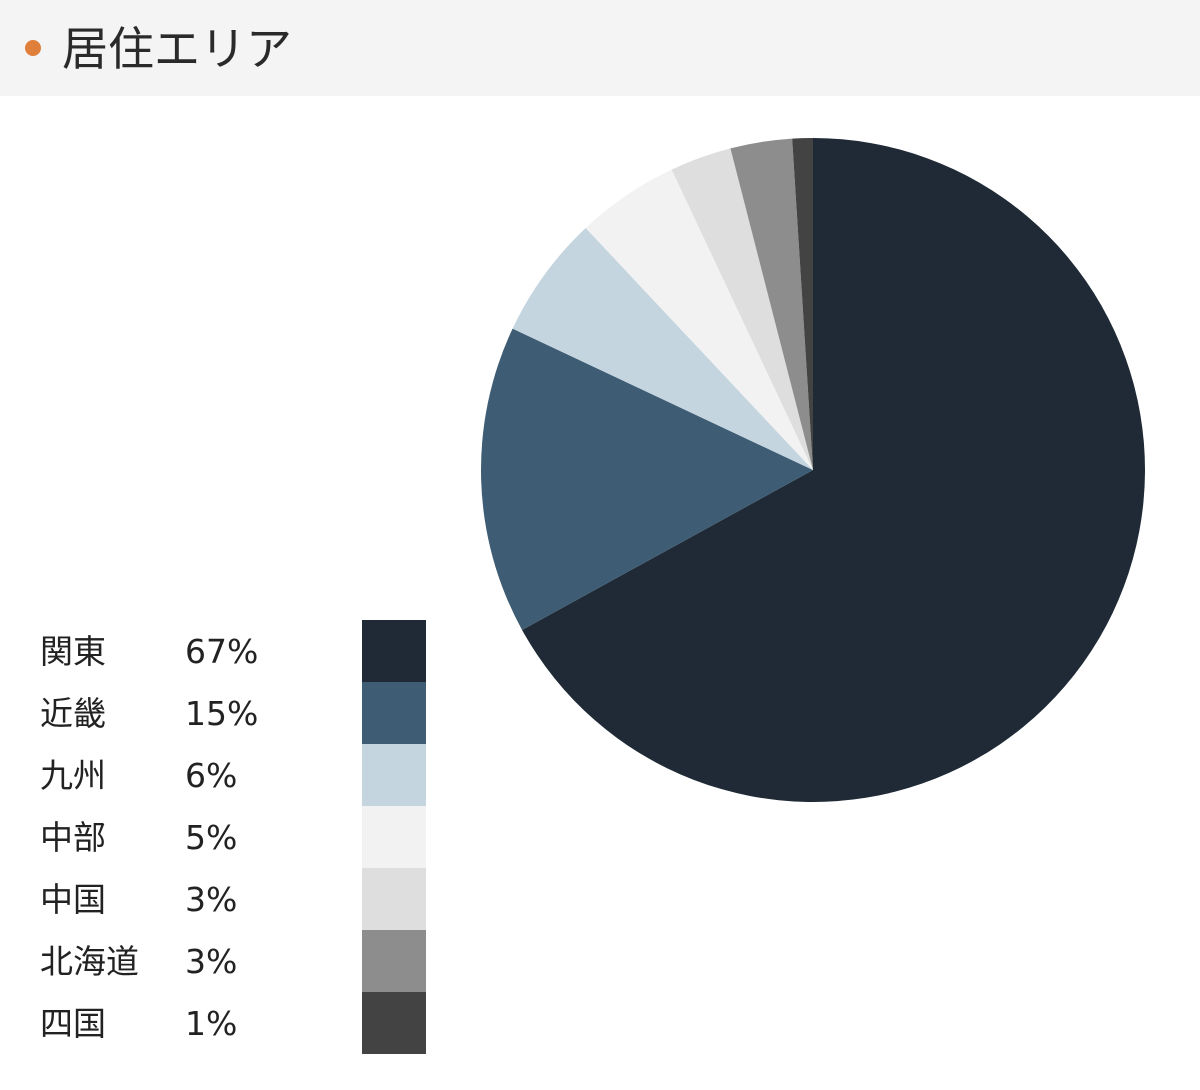 This screenshot has width=1200, height=1090. I want to click on legend-label: 近畿, so click(73, 713).